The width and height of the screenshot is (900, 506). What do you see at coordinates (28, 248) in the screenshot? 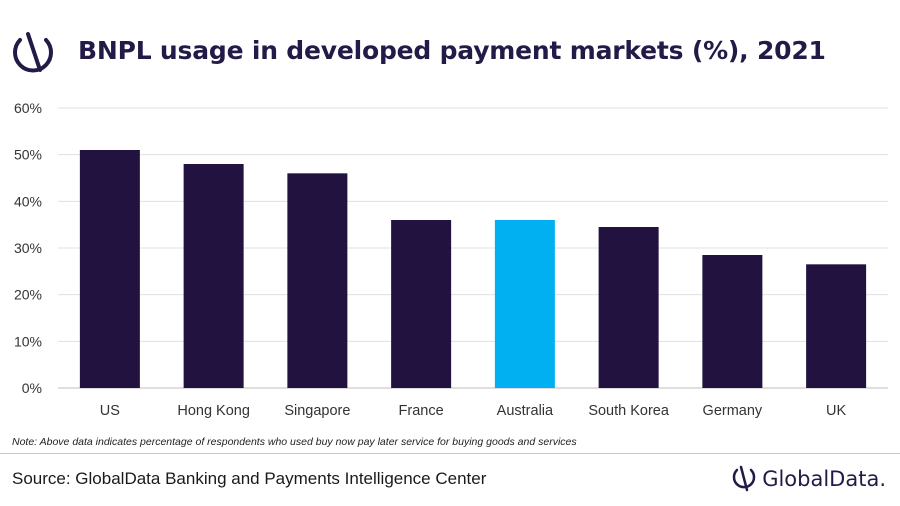
I see `y-tick-label: 30%` at bounding box center [28, 248].